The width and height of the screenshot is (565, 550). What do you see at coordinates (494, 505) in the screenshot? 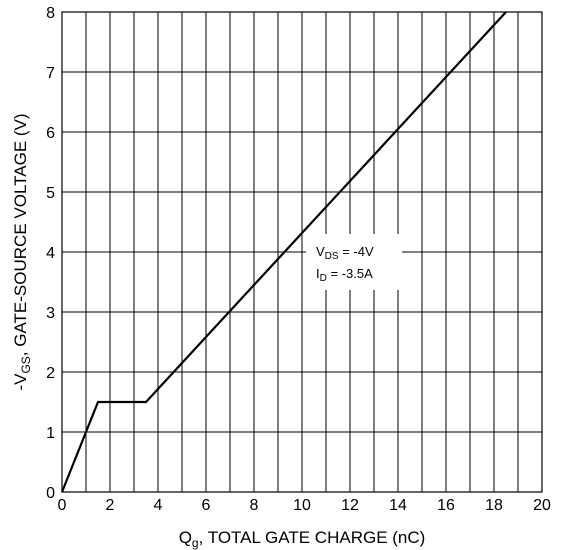
I see `x-tick-label: 18` at bounding box center [494, 505].